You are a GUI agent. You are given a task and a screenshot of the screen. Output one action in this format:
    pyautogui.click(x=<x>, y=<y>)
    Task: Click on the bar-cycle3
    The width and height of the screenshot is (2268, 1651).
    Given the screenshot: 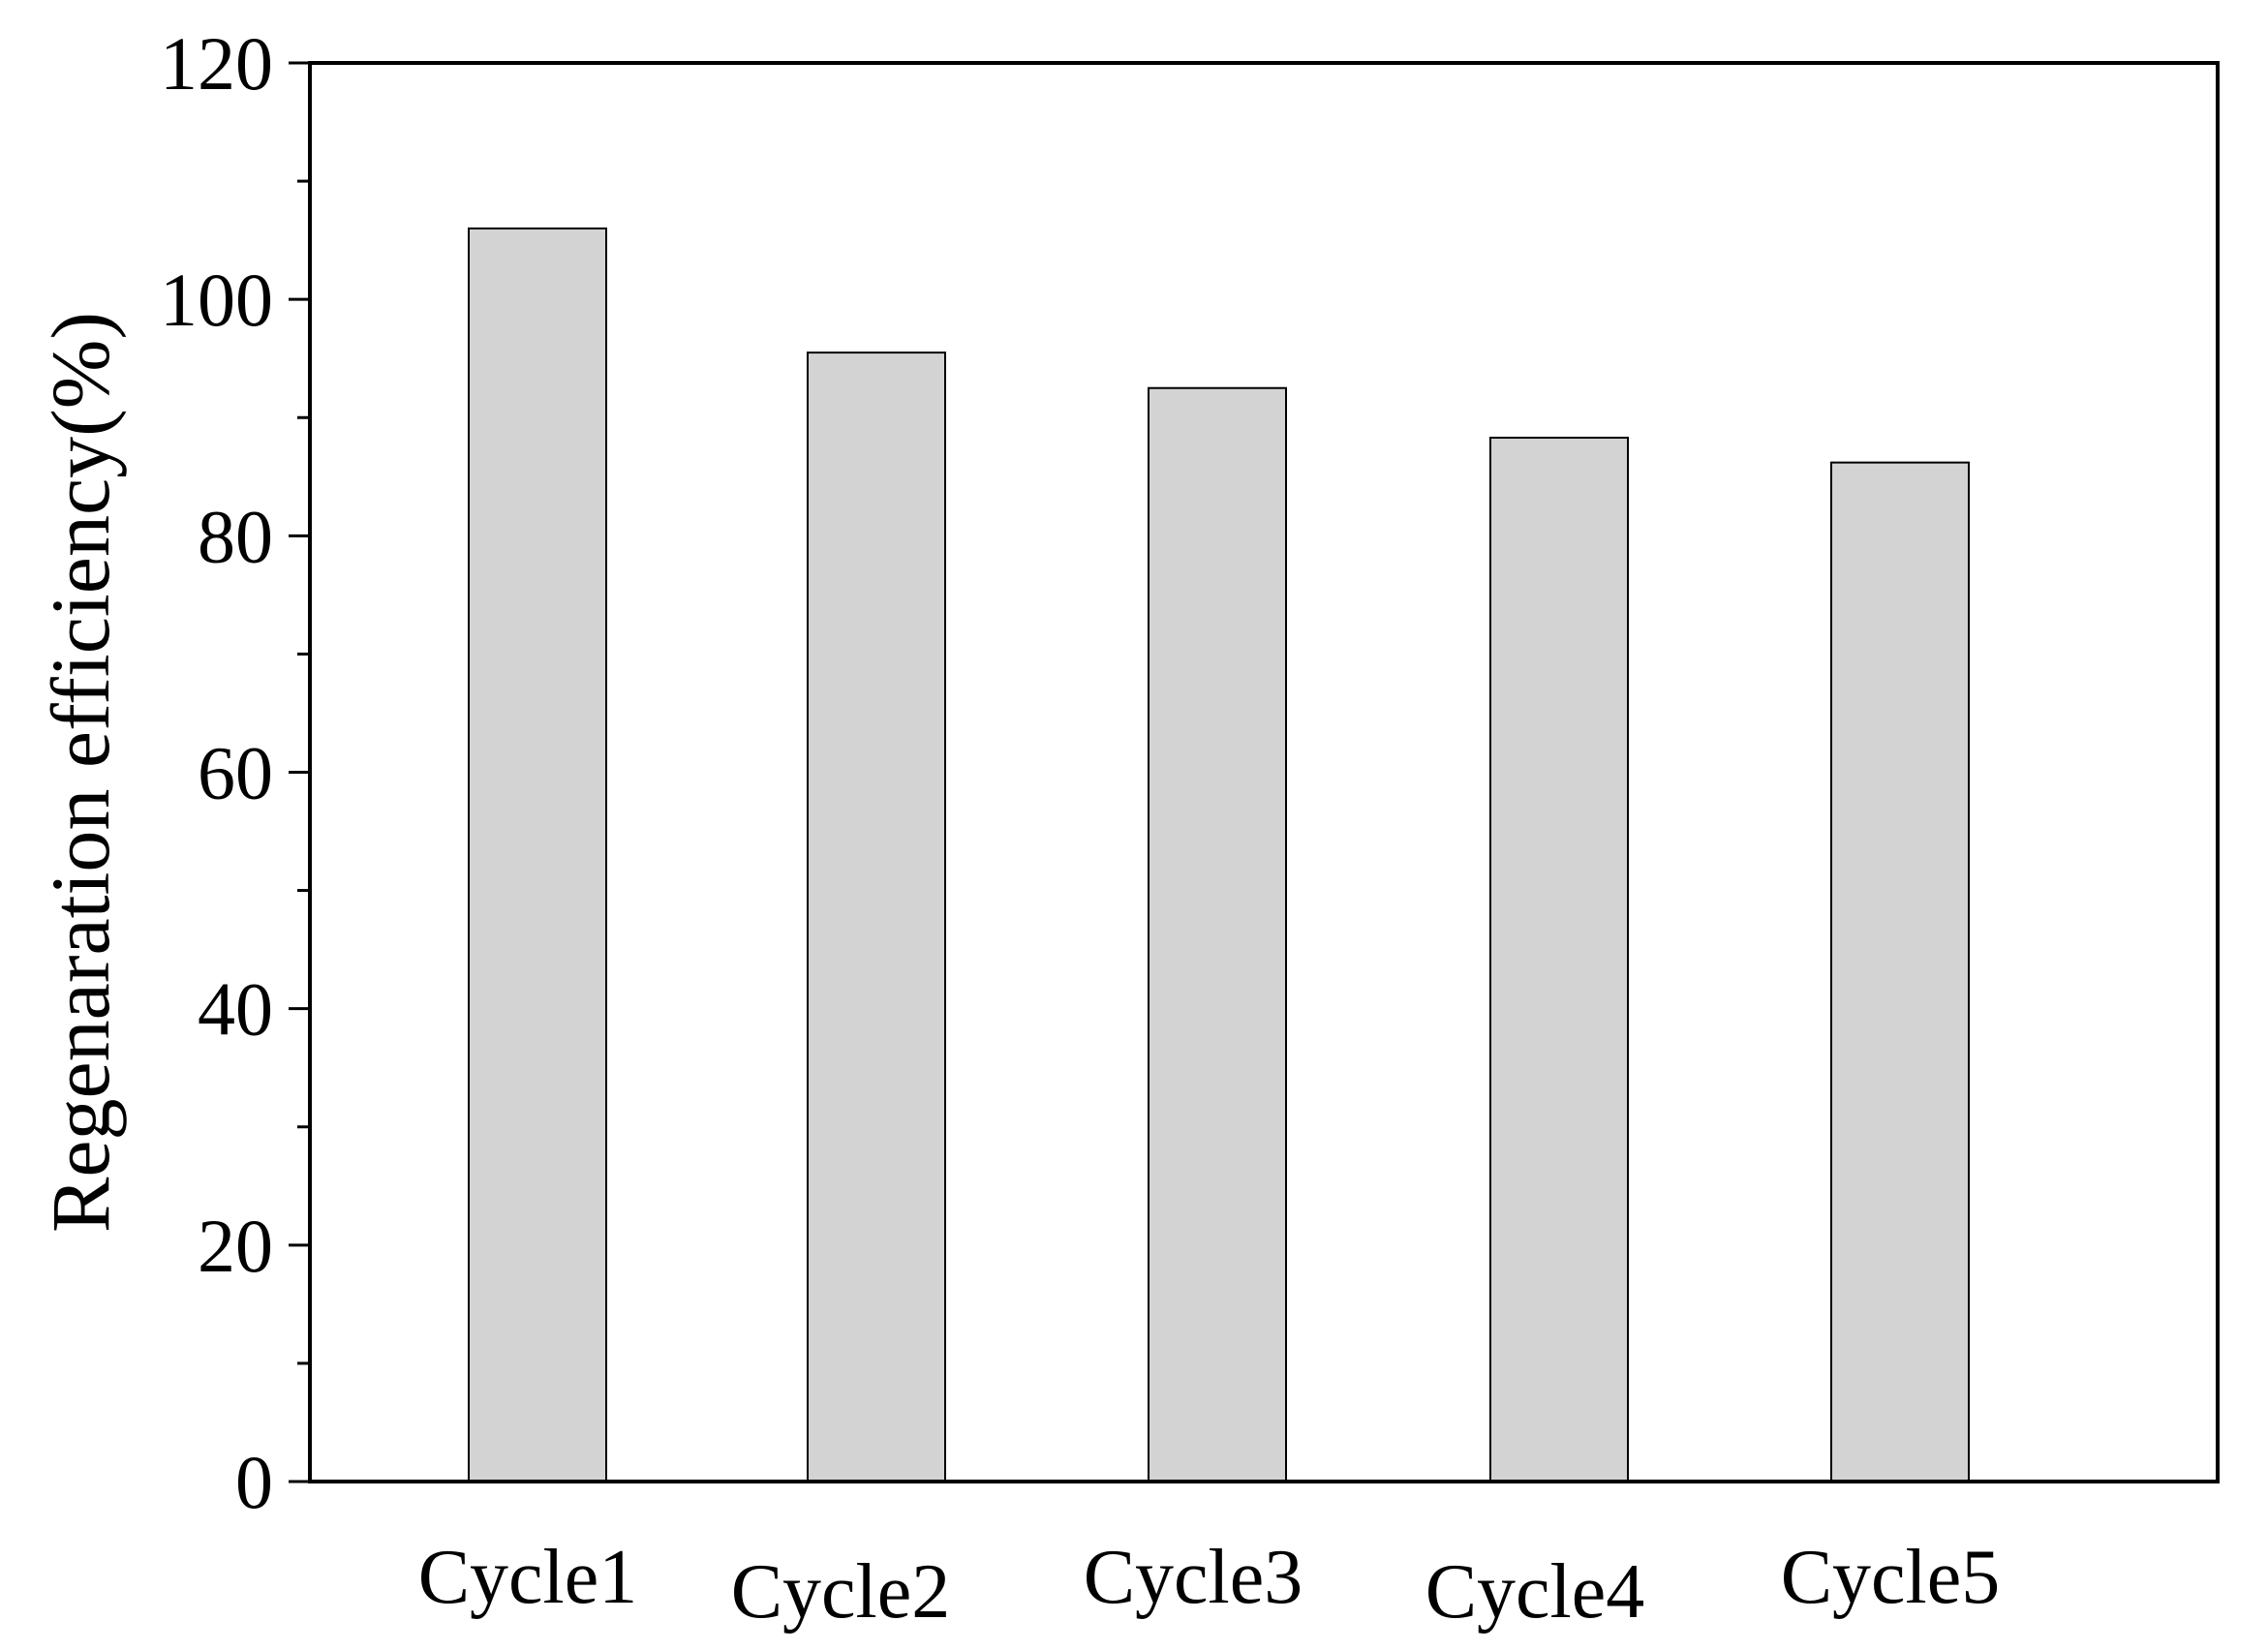 What is the action you would take?
    pyautogui.click(x=1218, y=934)
    